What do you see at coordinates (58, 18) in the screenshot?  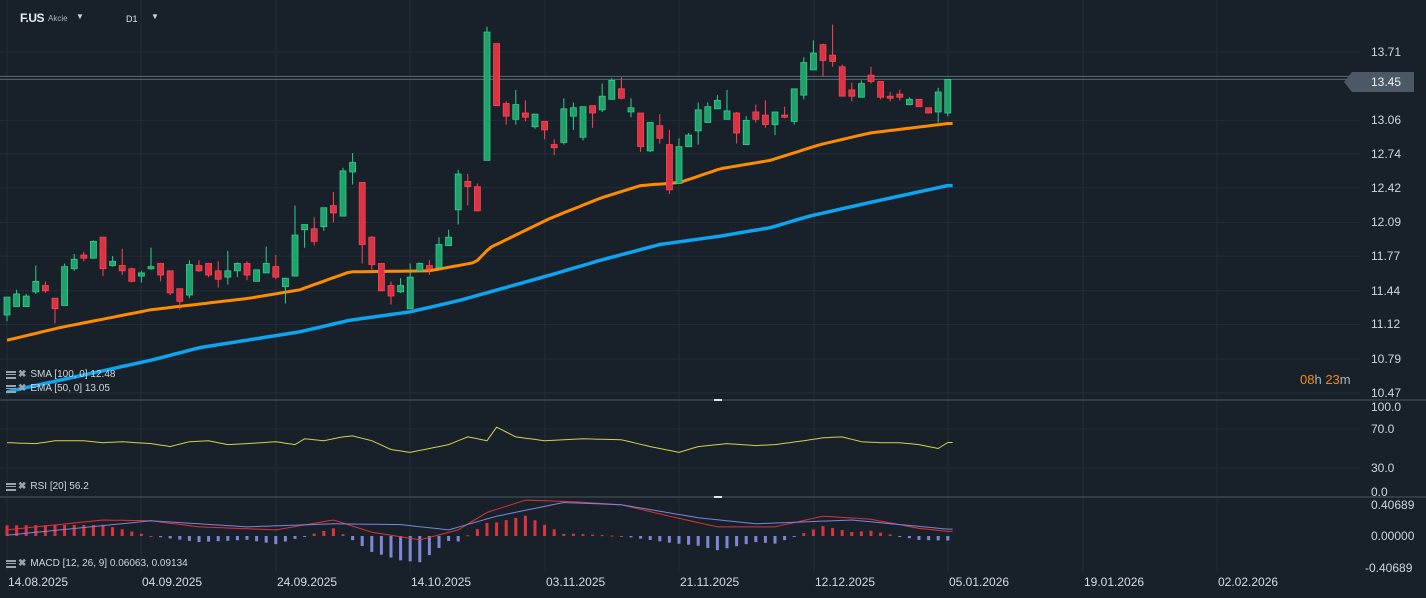 I see `asset-type-label: Akcie` at bounding box center [58, 18].